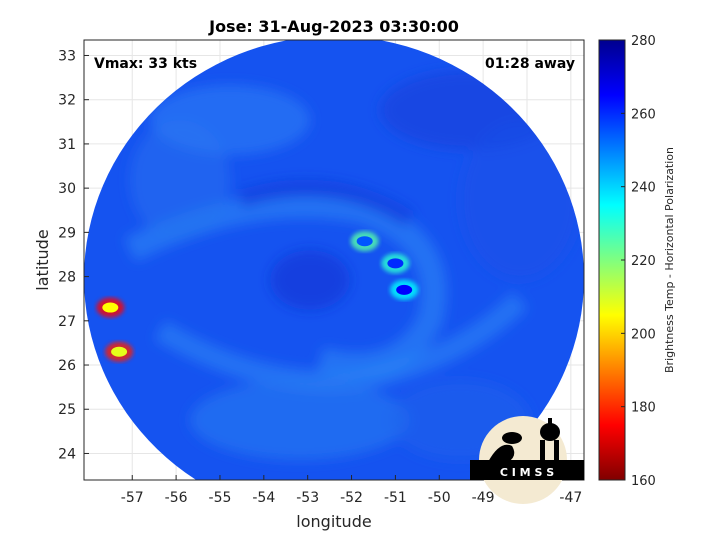 This screenshot has height=544, width=720. What do you see at coordinates (643, 481) in the screenshot?
I see `colorbar-tick-label: 160` at bounding box center [643, 481].